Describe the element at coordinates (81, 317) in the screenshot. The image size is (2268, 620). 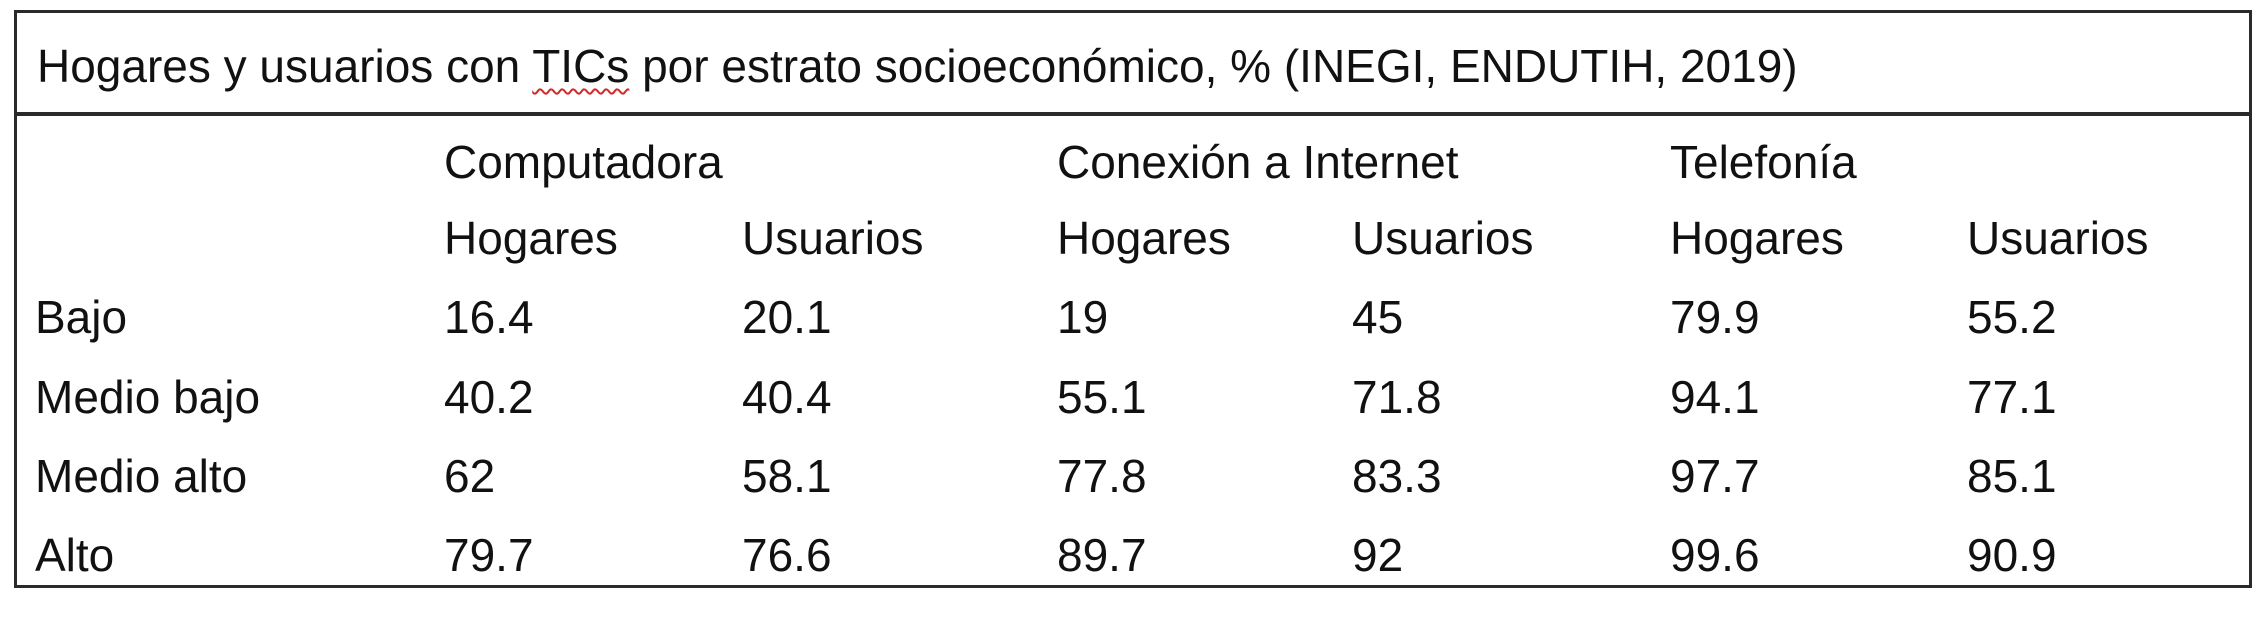
I see `row-label-bajo: Bajo` at that location.